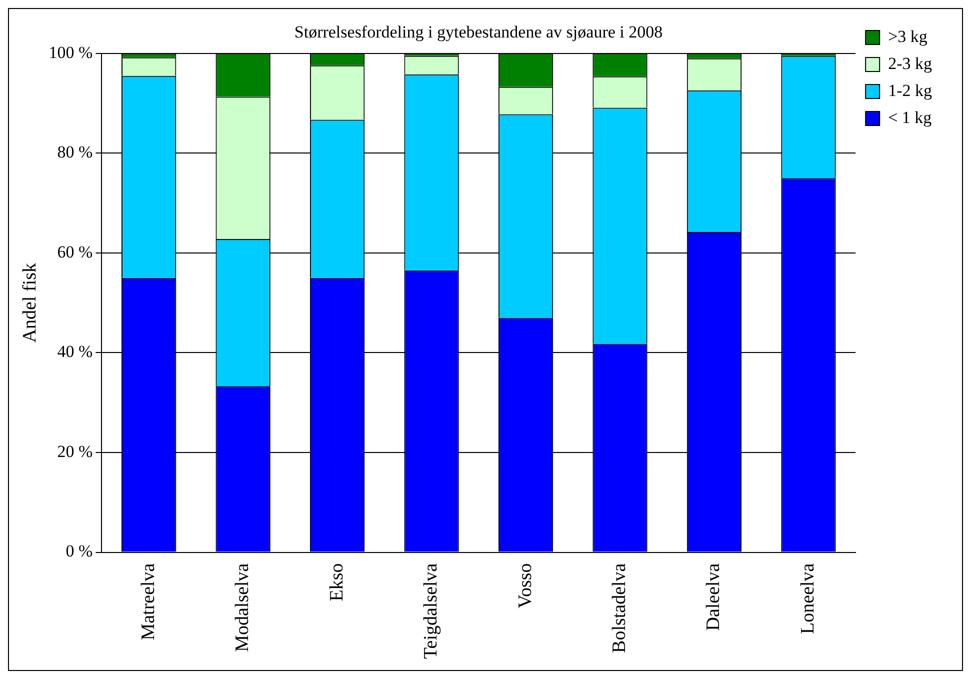 This screenshot has width=971, height=679. I want to click on y-tick-label: 0 %, so click(79, 551).